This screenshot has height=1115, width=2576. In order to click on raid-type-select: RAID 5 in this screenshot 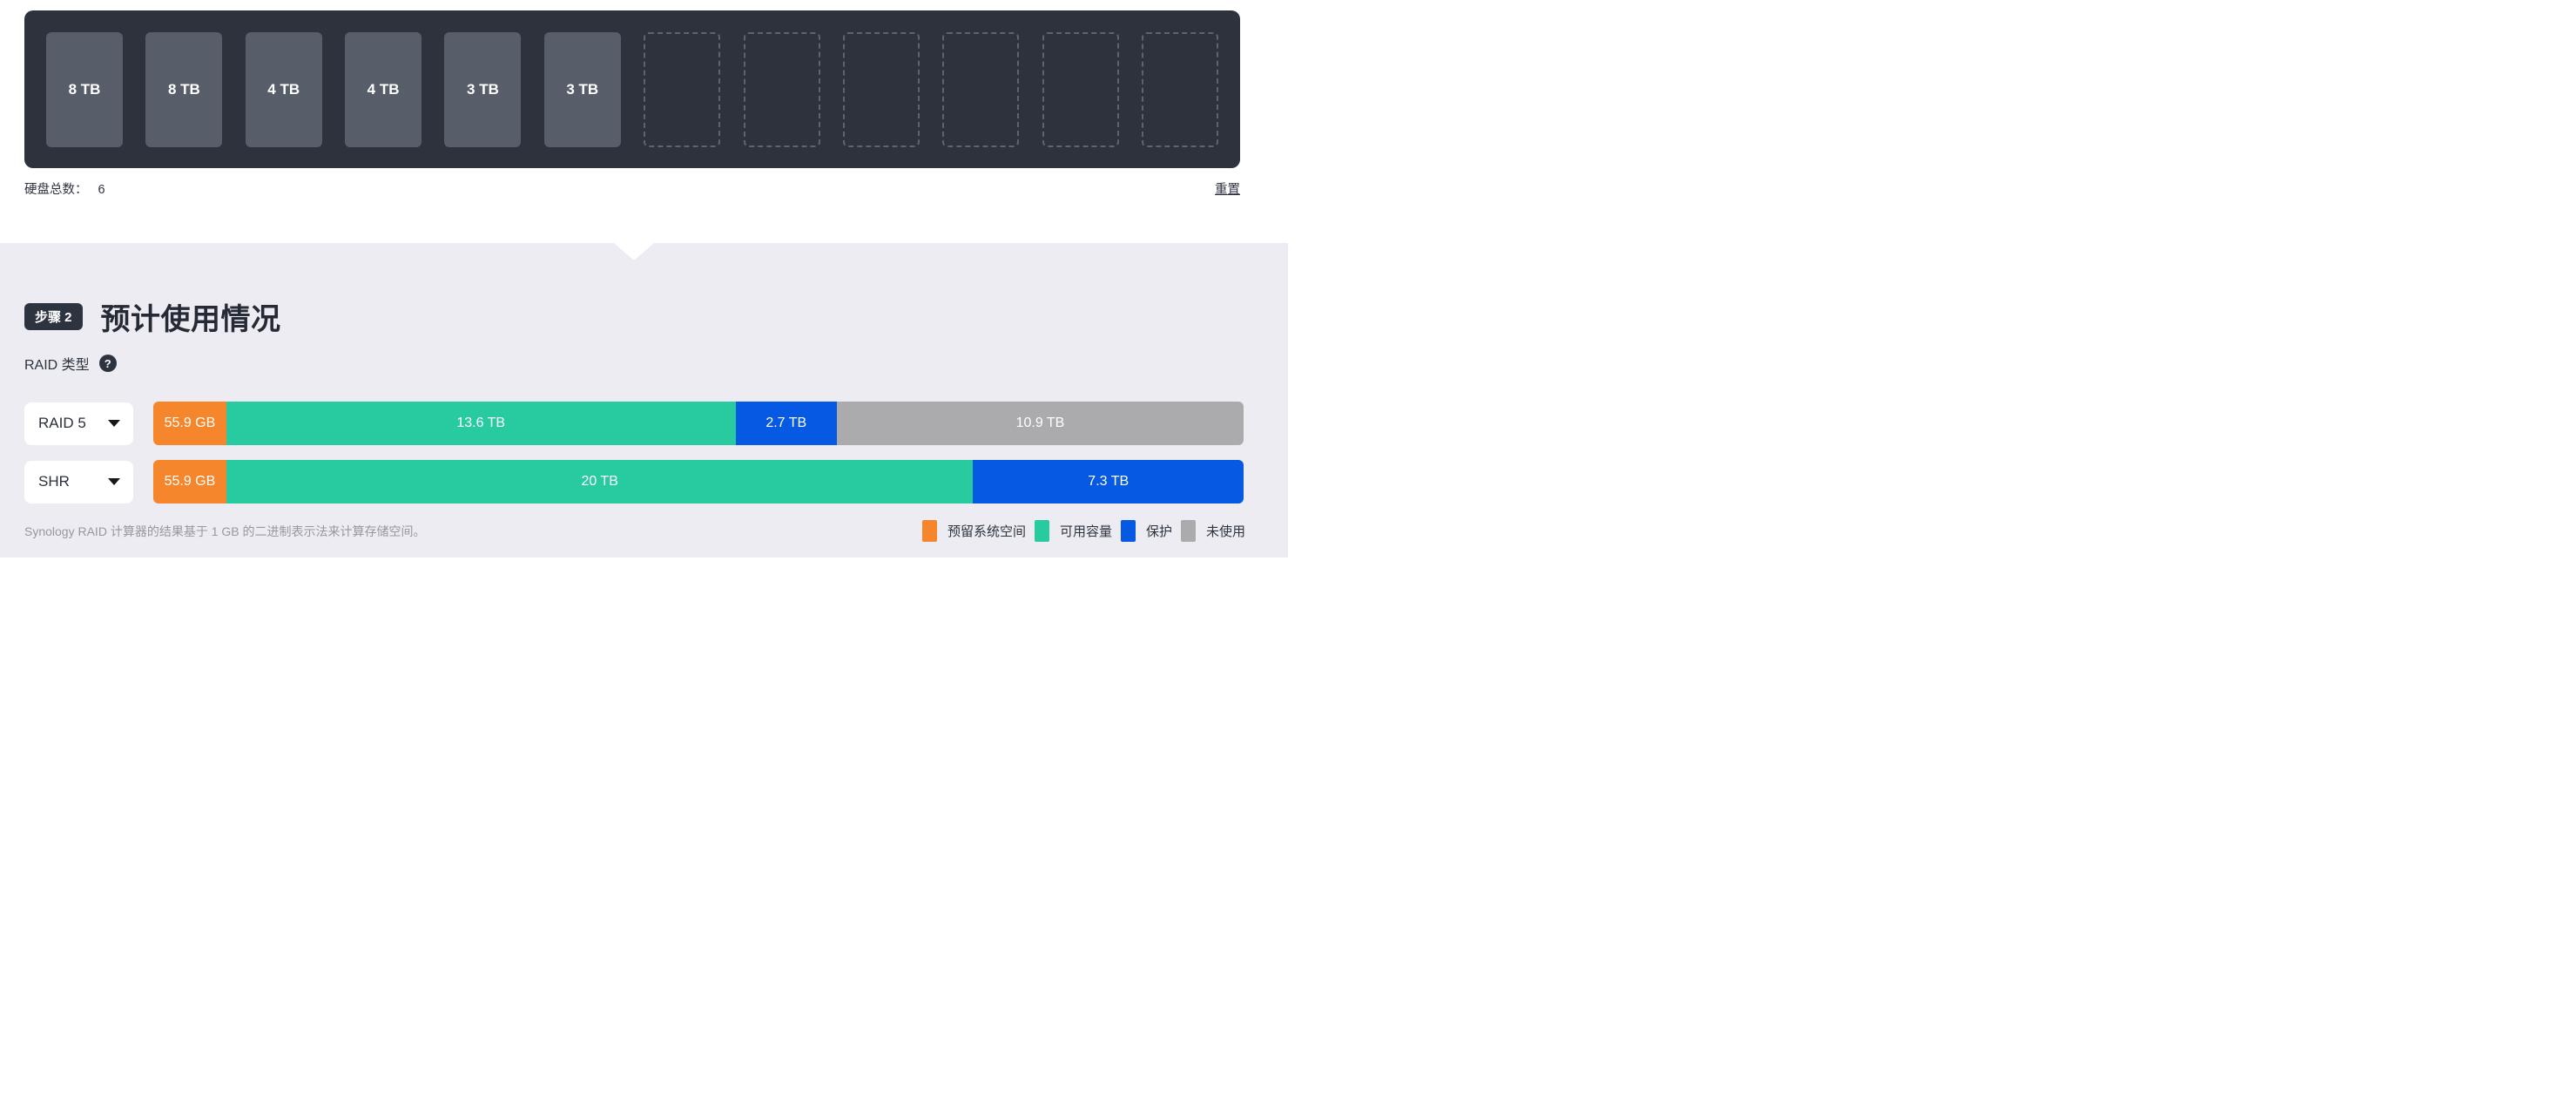, I will do `click(78, 423)`.